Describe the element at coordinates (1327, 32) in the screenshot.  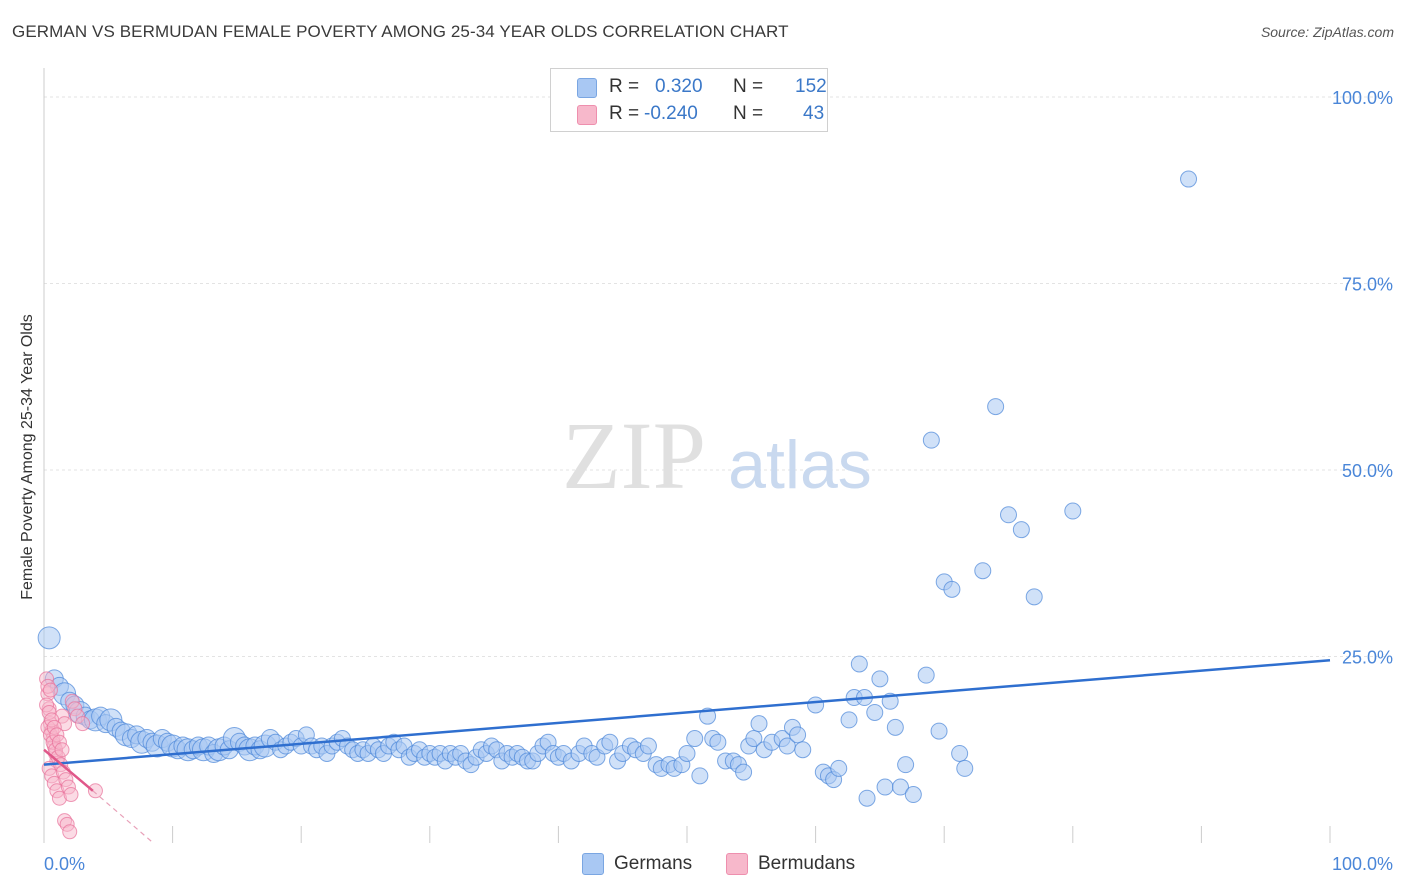
I see `source-label: Source: ZipAtlas.com` at that location.